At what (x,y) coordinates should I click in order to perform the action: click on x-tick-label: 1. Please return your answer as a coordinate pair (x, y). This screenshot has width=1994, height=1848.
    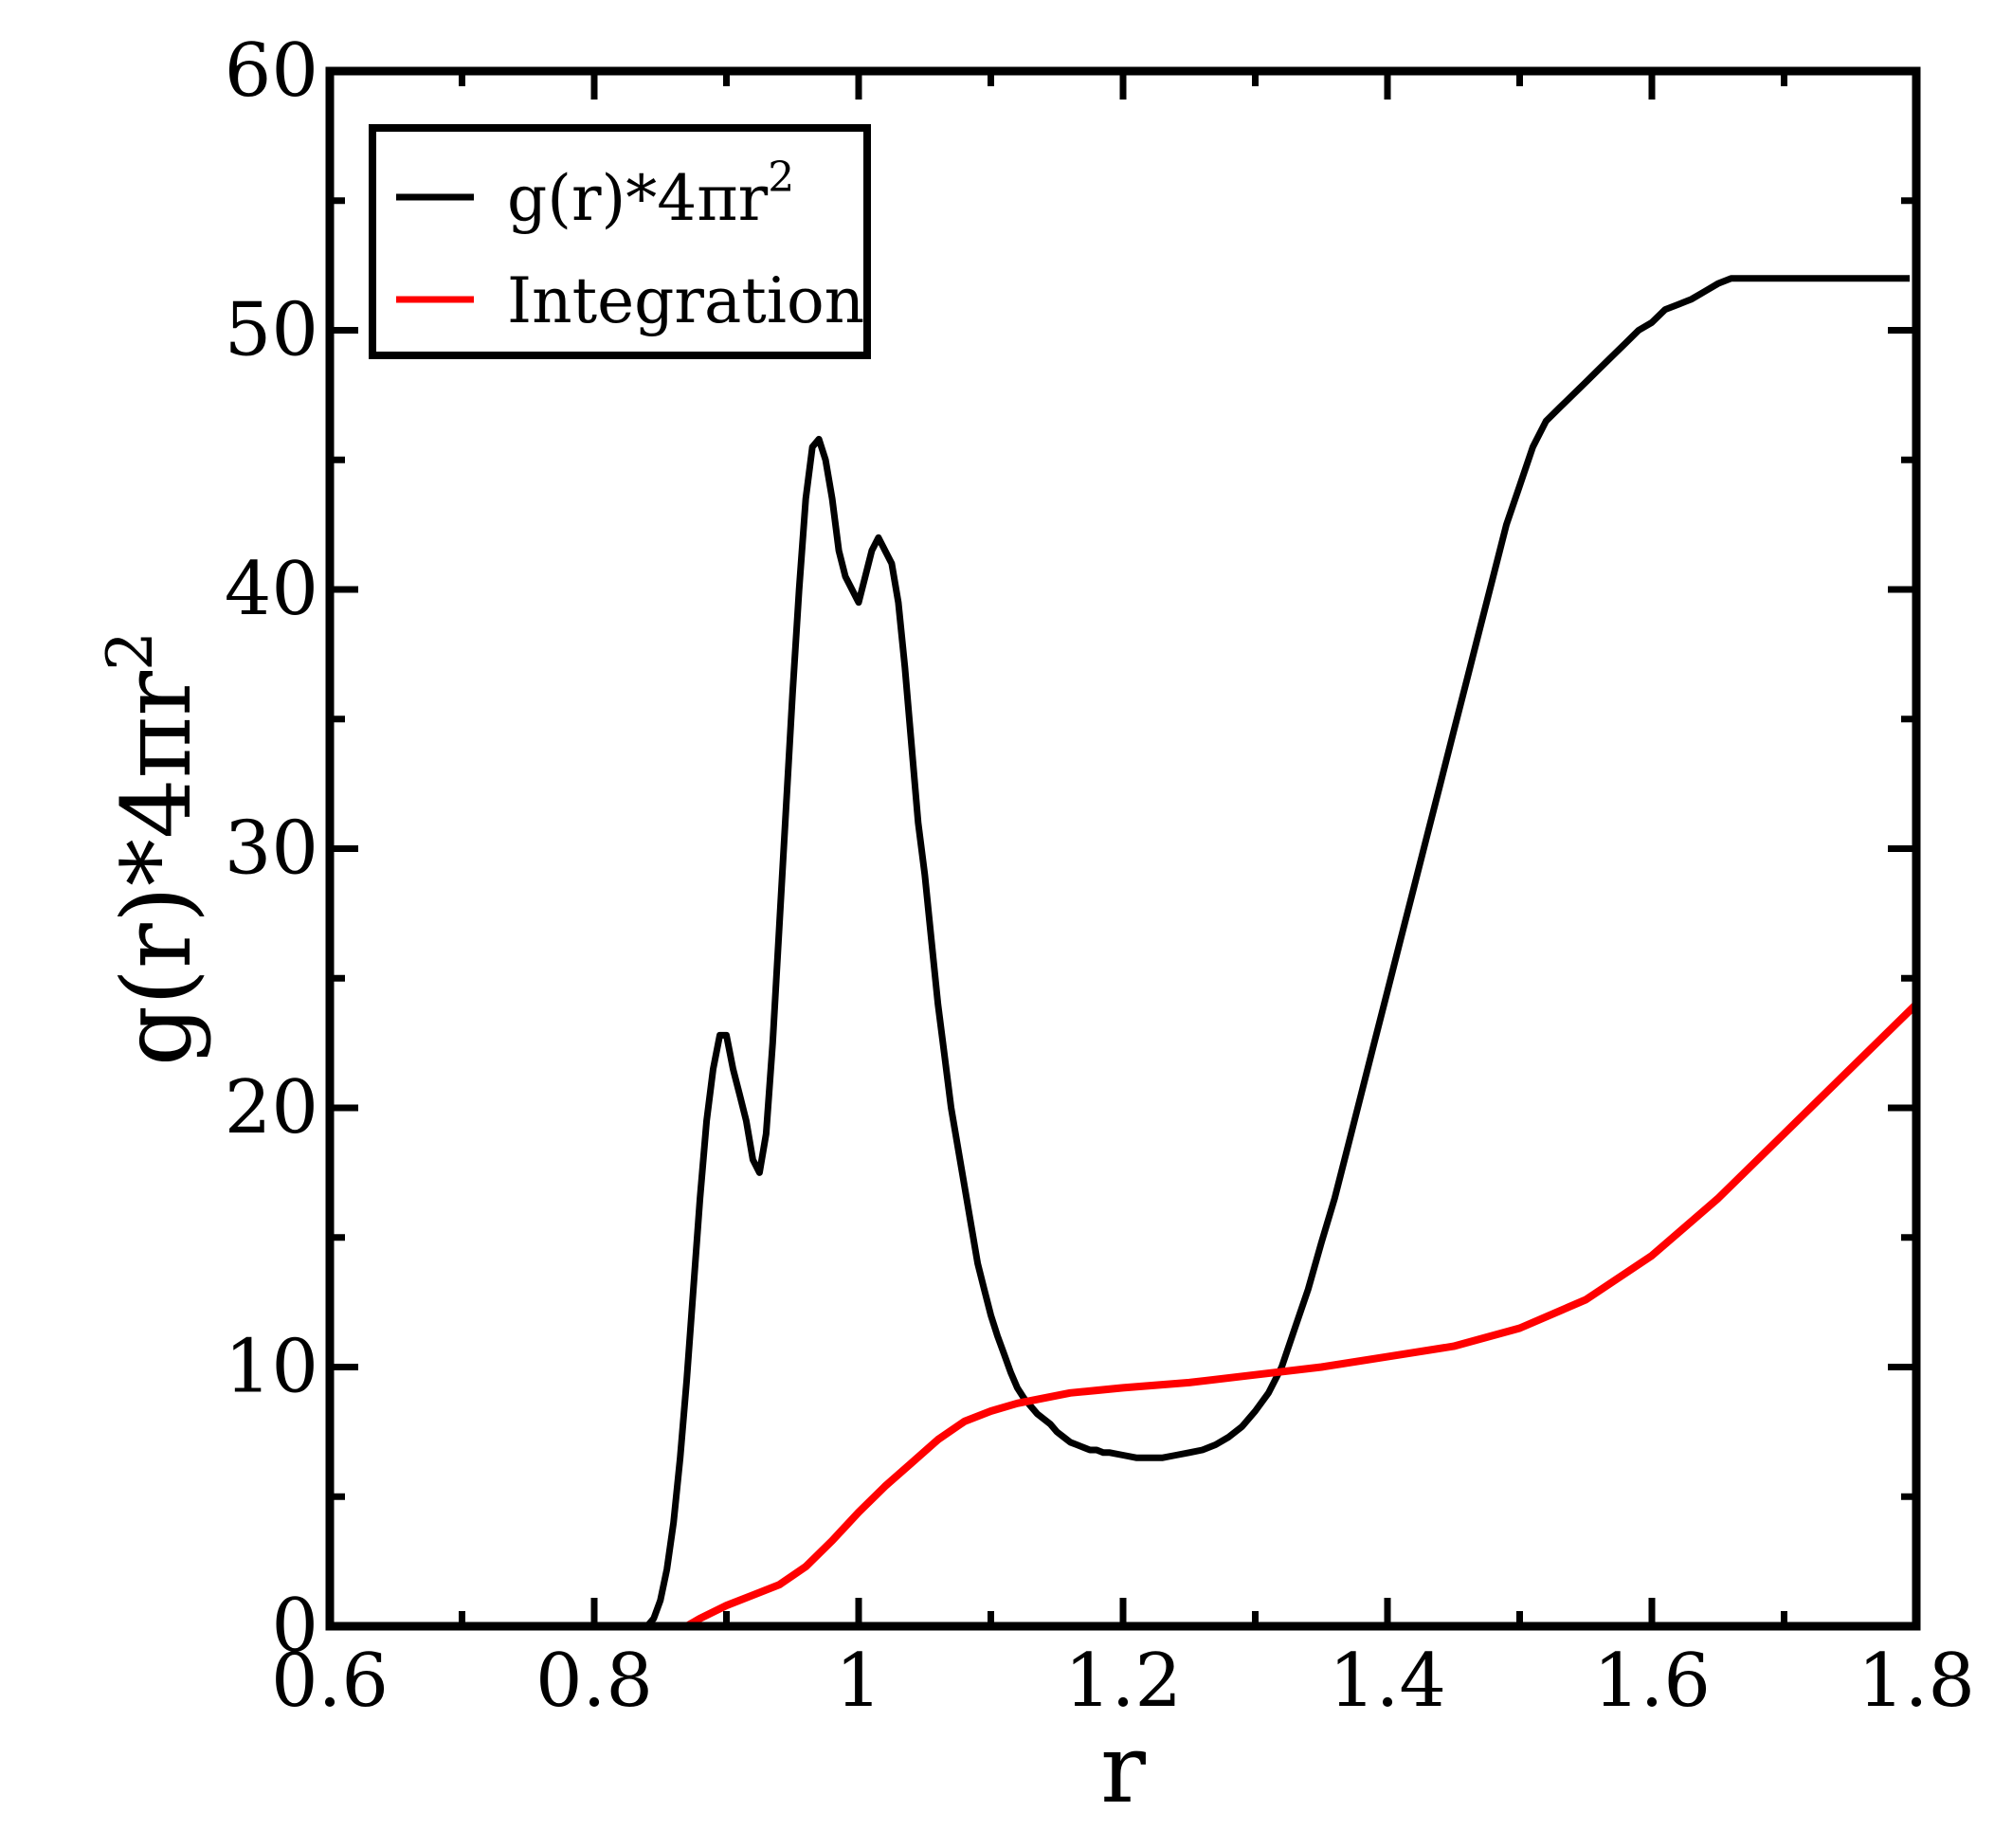
    Looking at the image, I should click on (858, 1681).